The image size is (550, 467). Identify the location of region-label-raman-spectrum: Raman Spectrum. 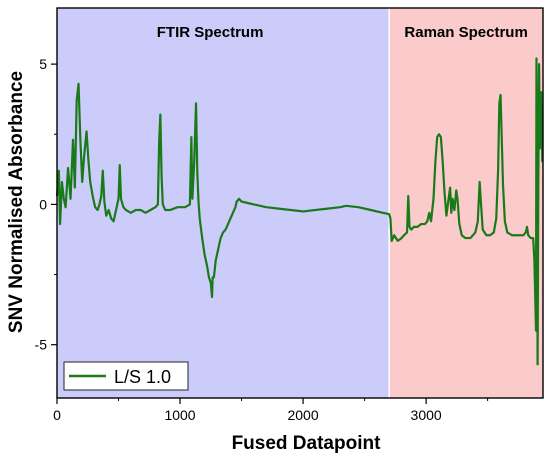
(465, 32).